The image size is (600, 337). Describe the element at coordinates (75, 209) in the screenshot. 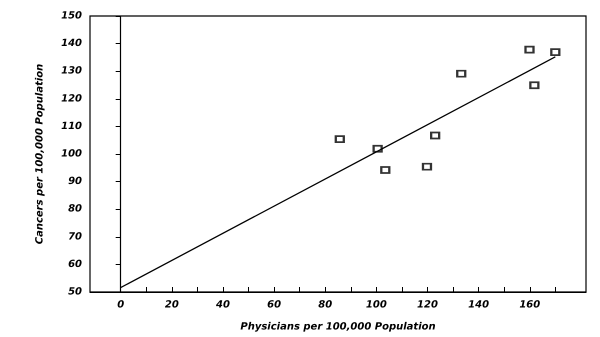

I see `y-tick-label: 80` at that location.